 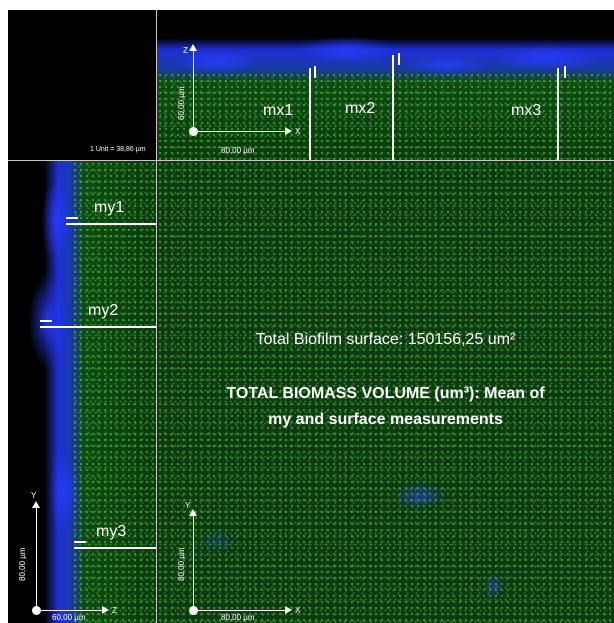 I want to click on xy-axis-origin, so click(x=193, y=610).